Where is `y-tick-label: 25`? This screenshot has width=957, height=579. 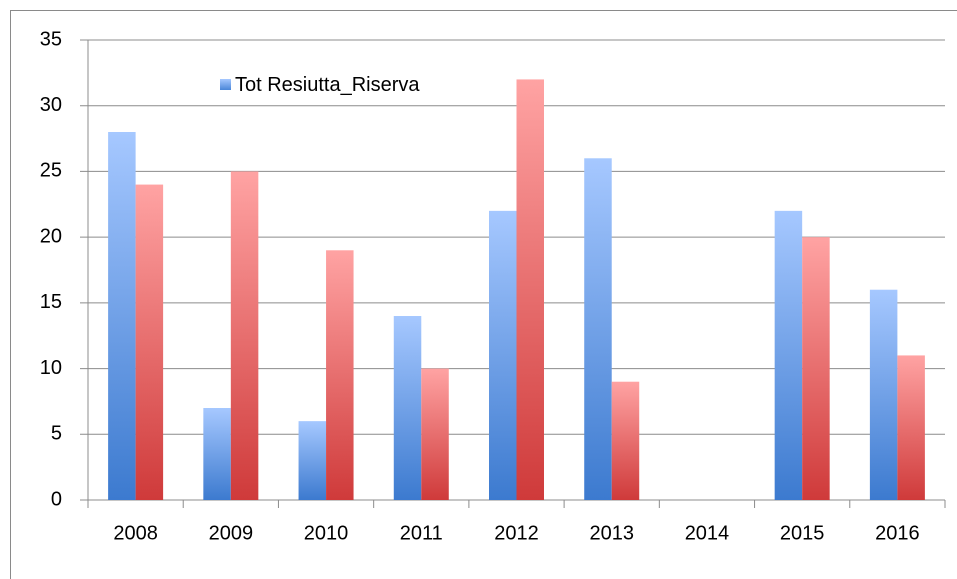
y-tick-label: 25 is located at coordinates (51, 171).